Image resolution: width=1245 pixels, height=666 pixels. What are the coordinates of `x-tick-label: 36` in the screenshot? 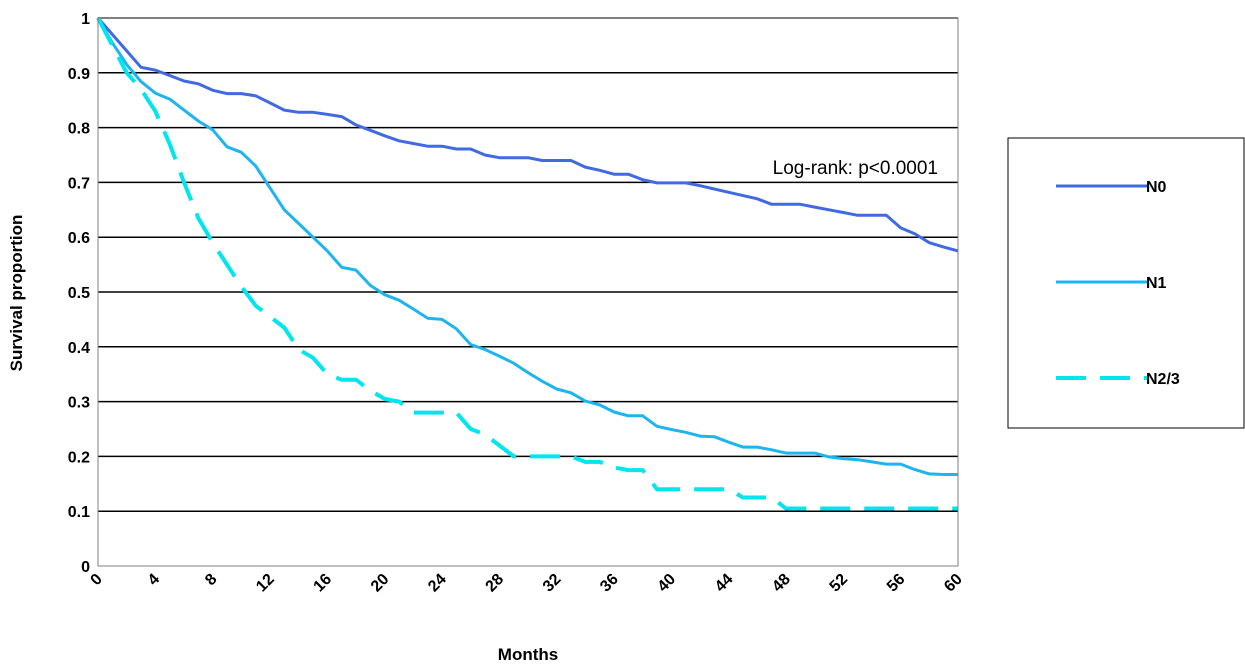 It's located at (609, 583).